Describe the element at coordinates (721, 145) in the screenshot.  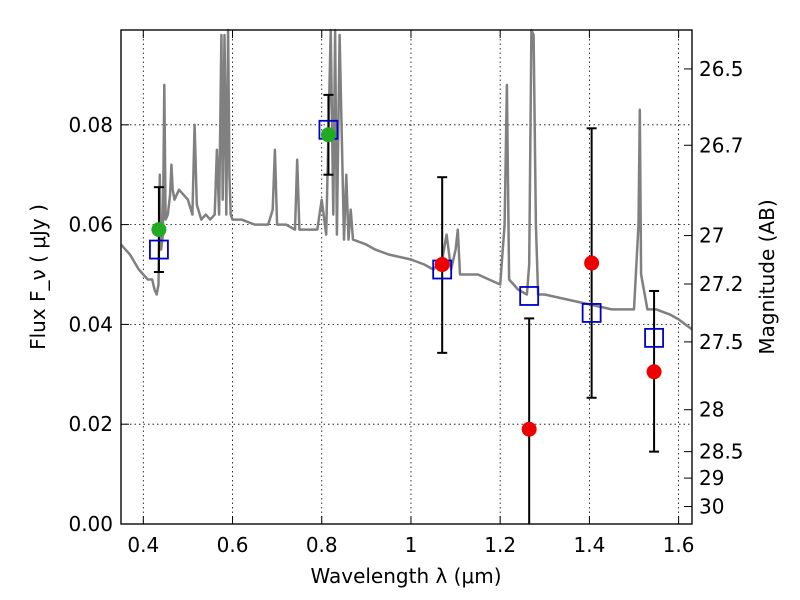
I see `right-tick-label: 26.7` at that location.